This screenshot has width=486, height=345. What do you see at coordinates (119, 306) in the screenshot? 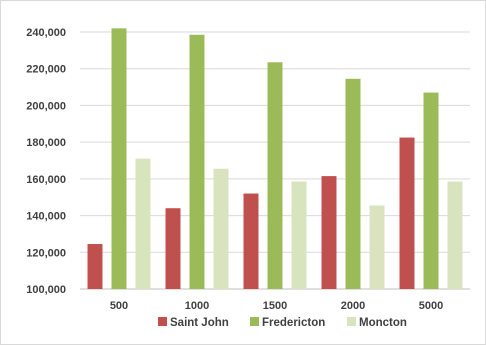
I see `x-tick-label: 500` at bounding box center [119, 306].